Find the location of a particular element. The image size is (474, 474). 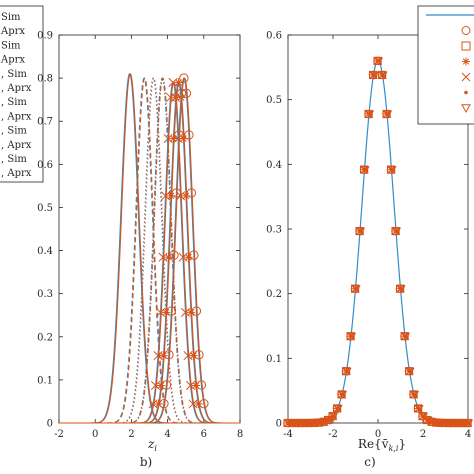

legend-marker-o is located at coordinates (466, 30).